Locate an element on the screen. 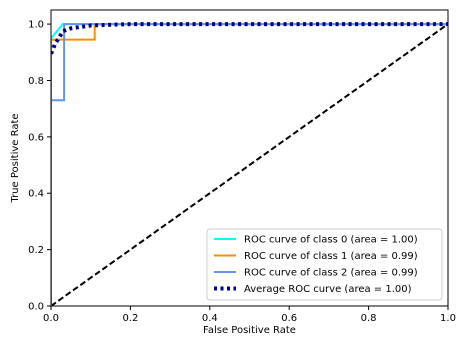  legend-label-2: ROC curve of class 2 (area = 0.99) is located at coordinates (331, 273).